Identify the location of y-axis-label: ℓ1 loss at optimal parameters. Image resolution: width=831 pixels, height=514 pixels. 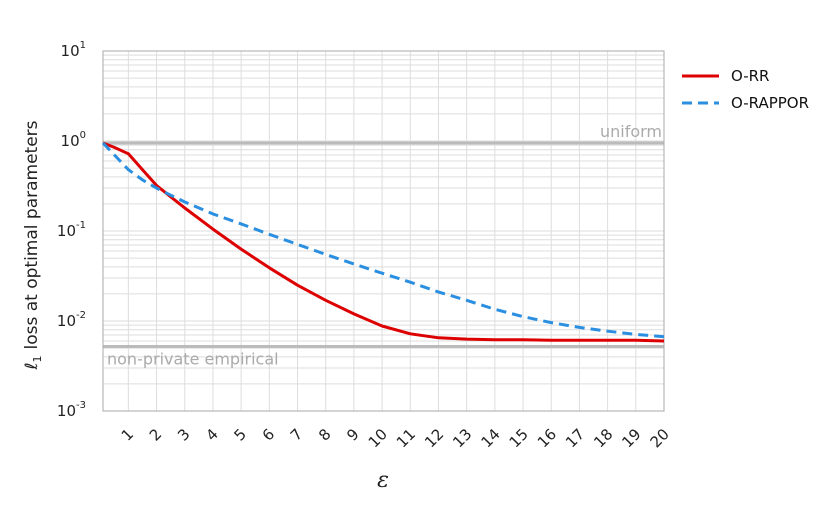
(33, 245).